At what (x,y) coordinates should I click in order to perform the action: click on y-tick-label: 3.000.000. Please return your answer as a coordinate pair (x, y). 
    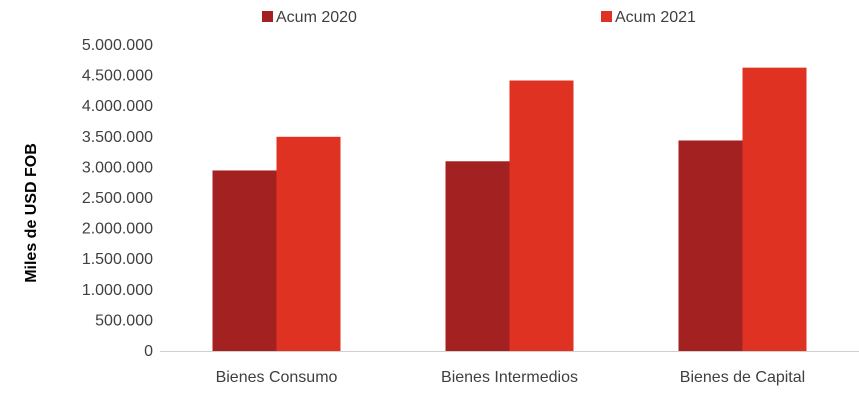
    Looking at the image, I should click on (117, 167).